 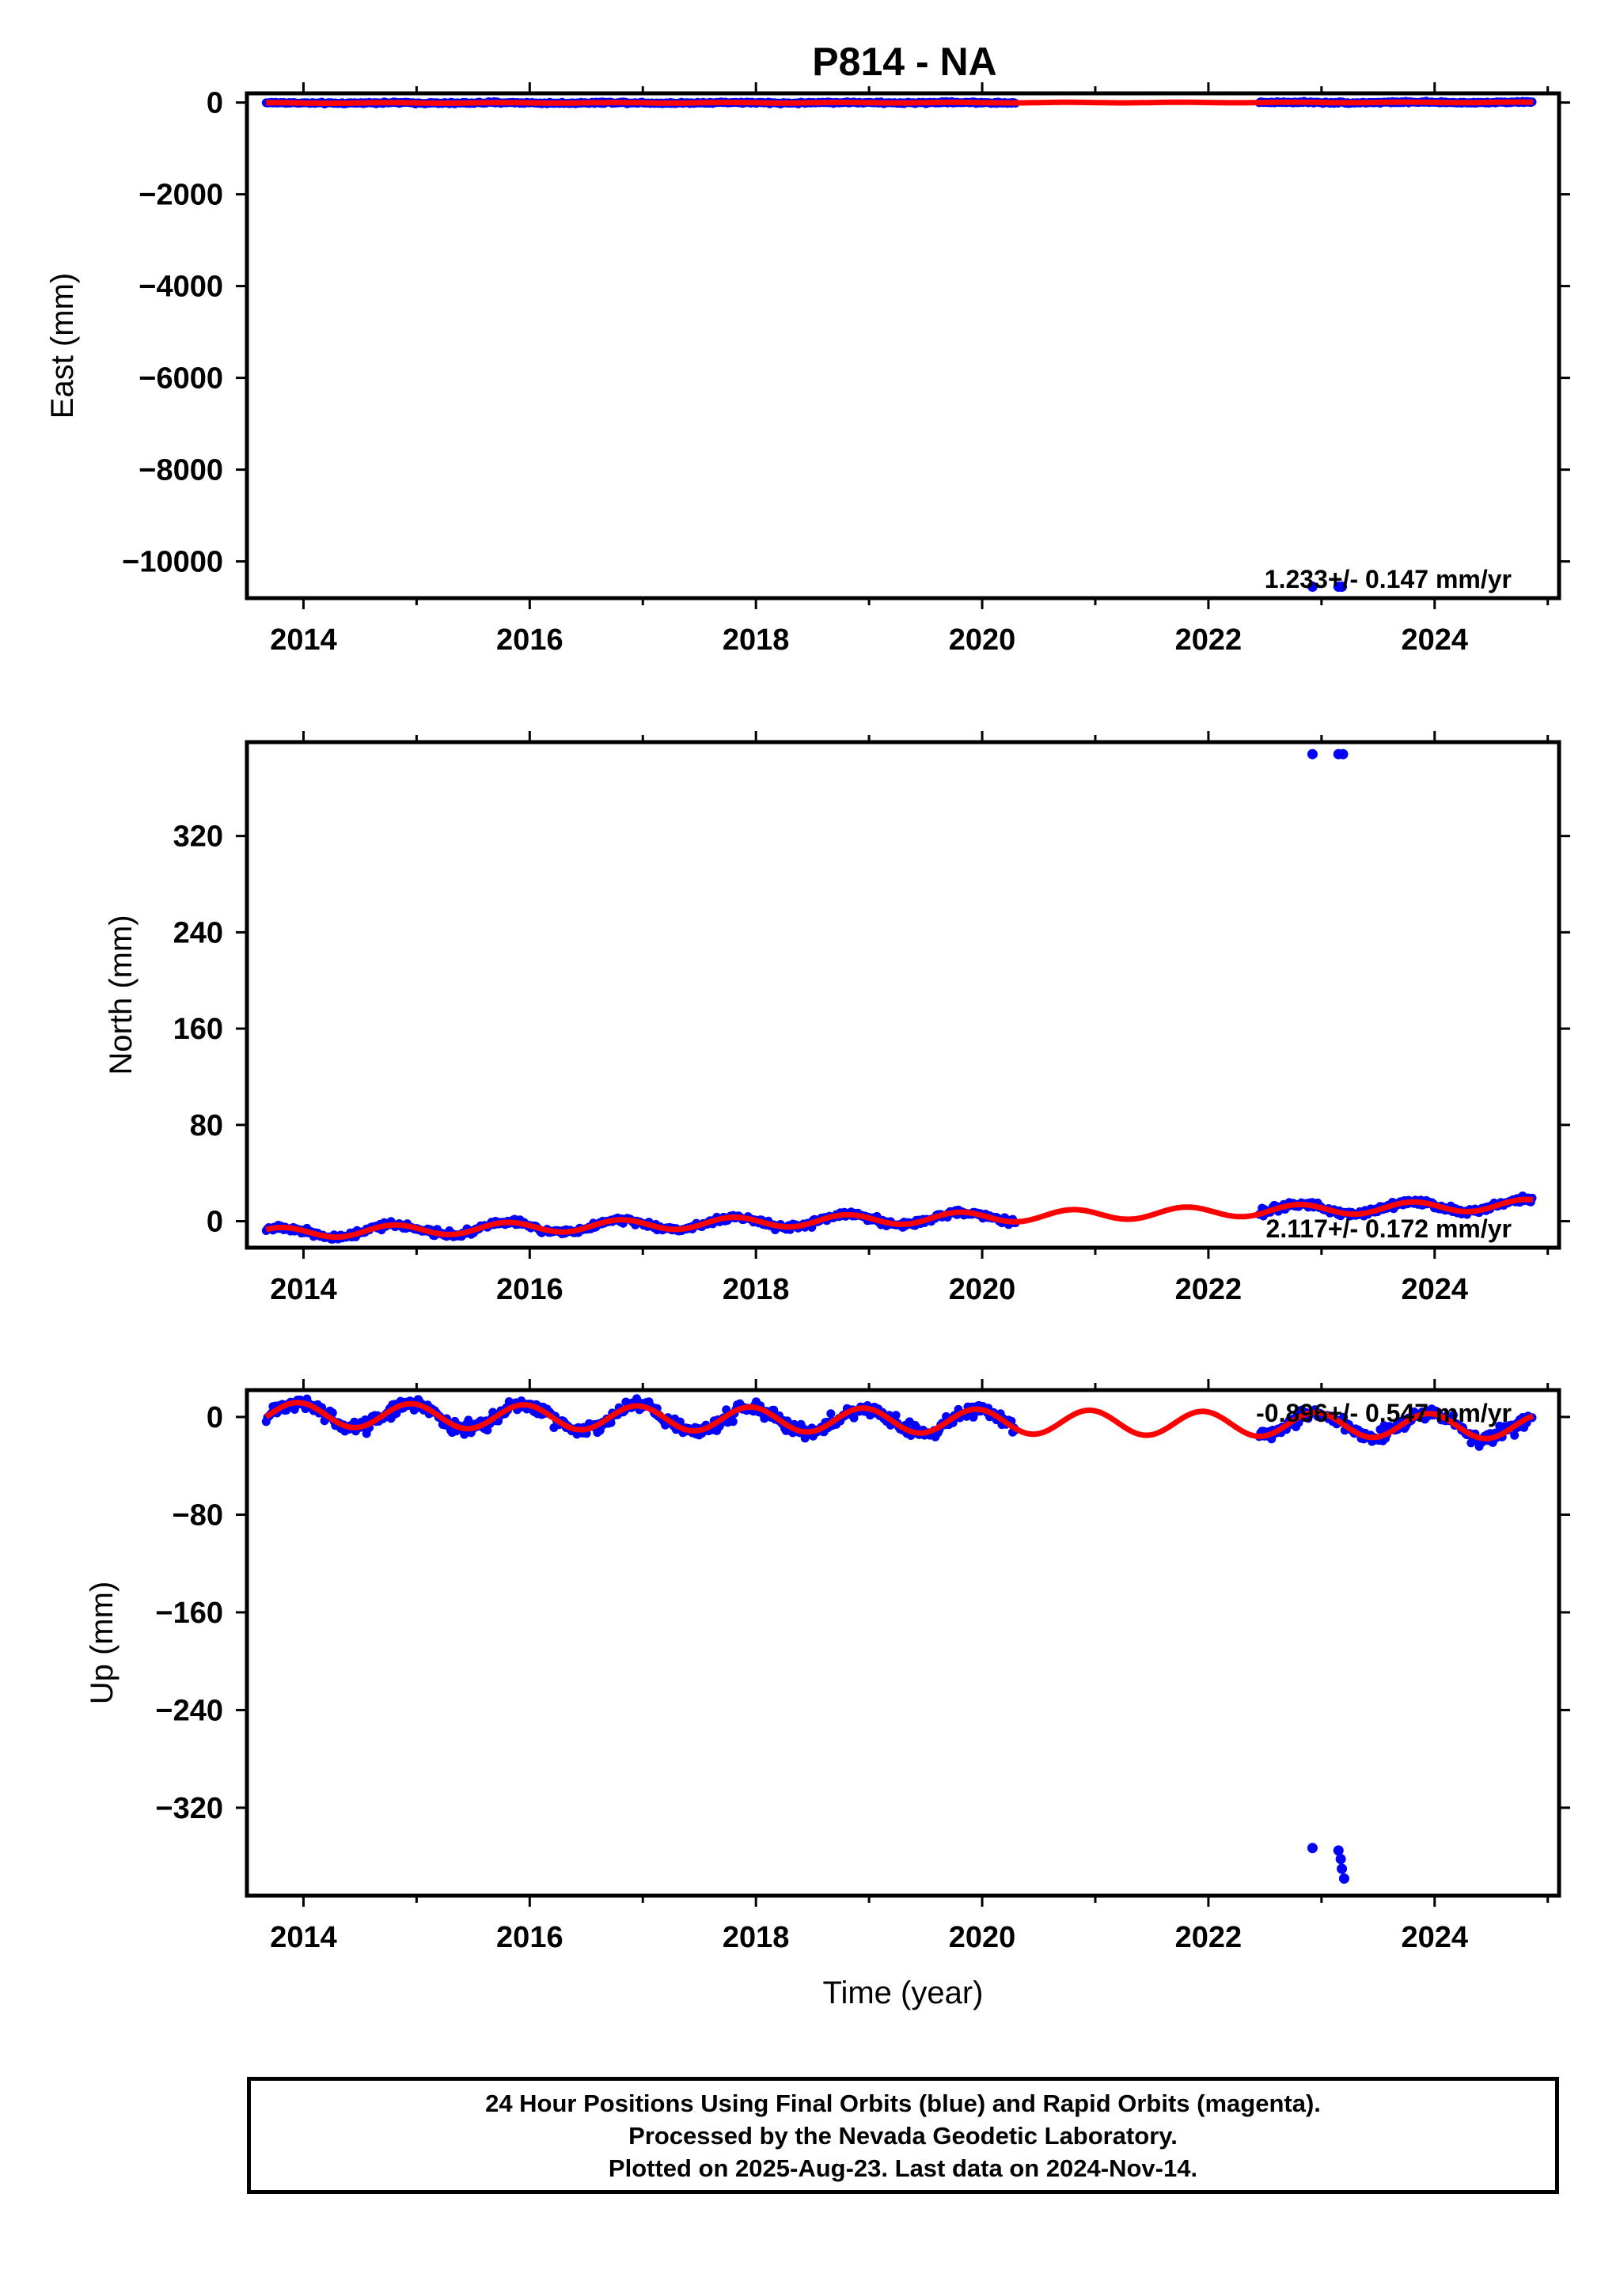 What do you see at coordinates (180, 470) in the screenshot?
I see `y-tick-label: −8000` at bounding box center [180, 470].